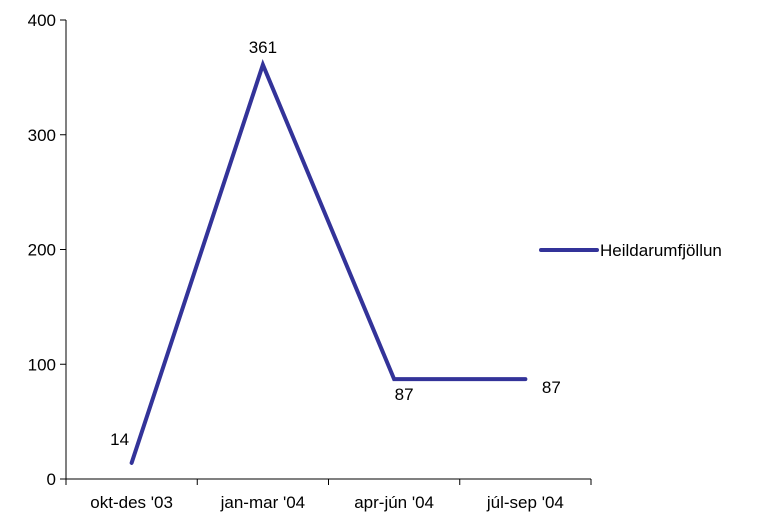 The image size is (759, 523). I want to click on legend: Heildarumfjöllun, so click(630, 250).